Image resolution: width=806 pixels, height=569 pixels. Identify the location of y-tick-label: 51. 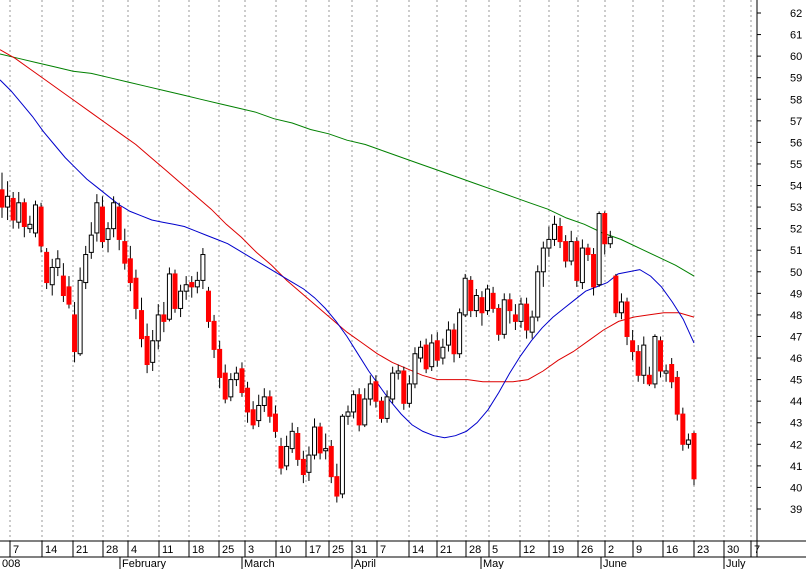
(796, 251).